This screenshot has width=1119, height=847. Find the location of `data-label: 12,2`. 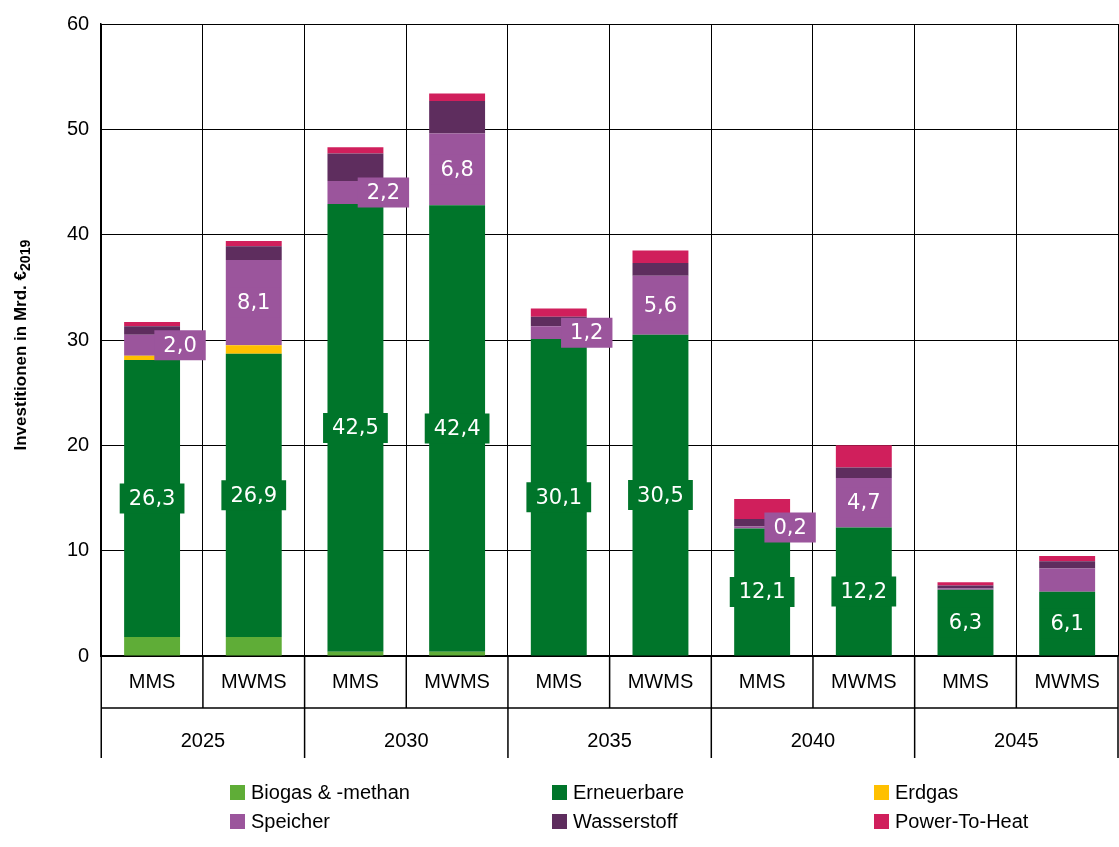

data-label: 12,2 is located at coordinates (864, 590).